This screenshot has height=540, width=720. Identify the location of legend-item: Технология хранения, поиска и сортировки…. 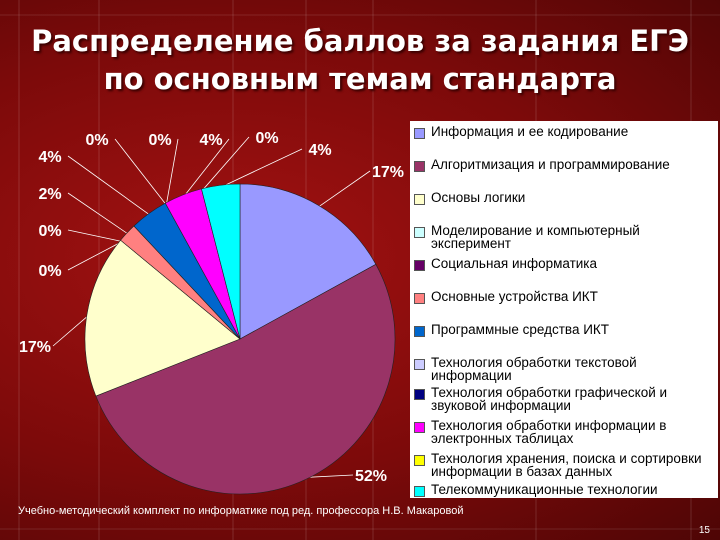
(567, 465).